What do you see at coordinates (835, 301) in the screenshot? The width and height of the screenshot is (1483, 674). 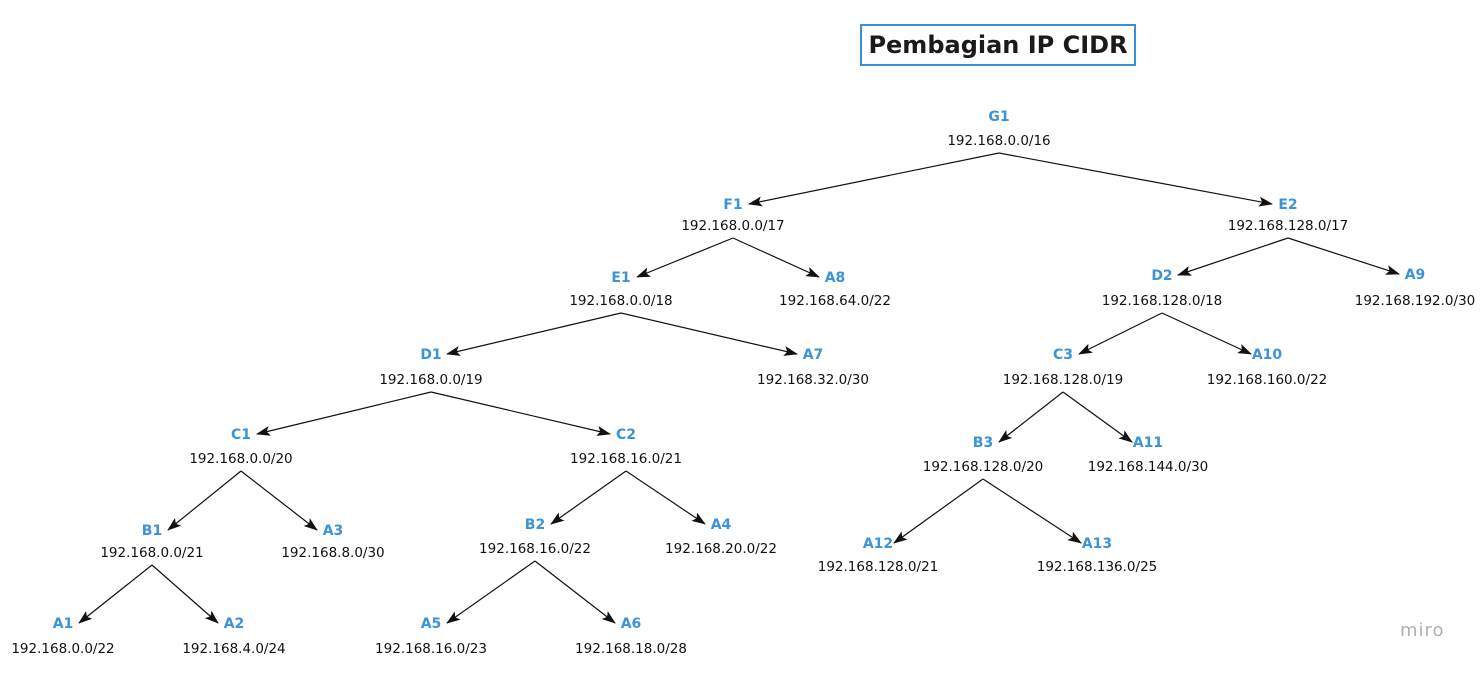 I see `node-ip-label: 192.168.64.0/22` at bounding box center [835, 301].